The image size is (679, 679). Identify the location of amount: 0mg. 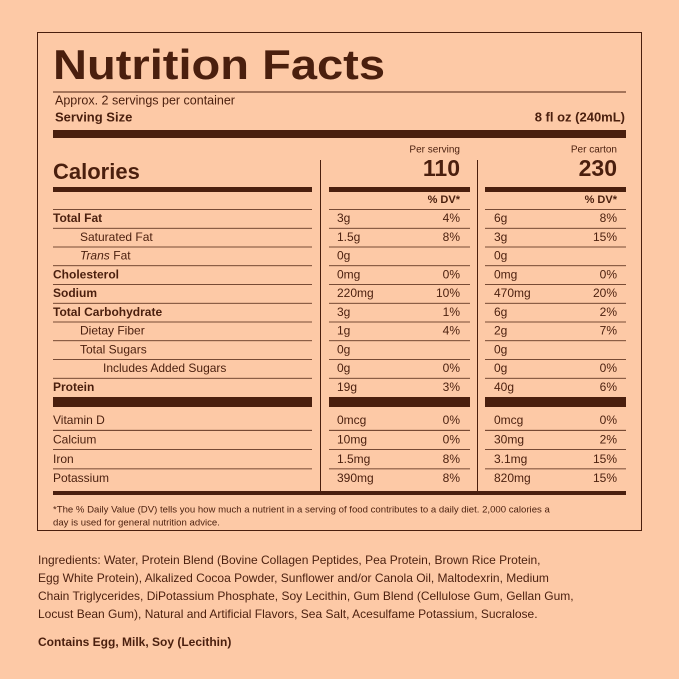
(348, 274).